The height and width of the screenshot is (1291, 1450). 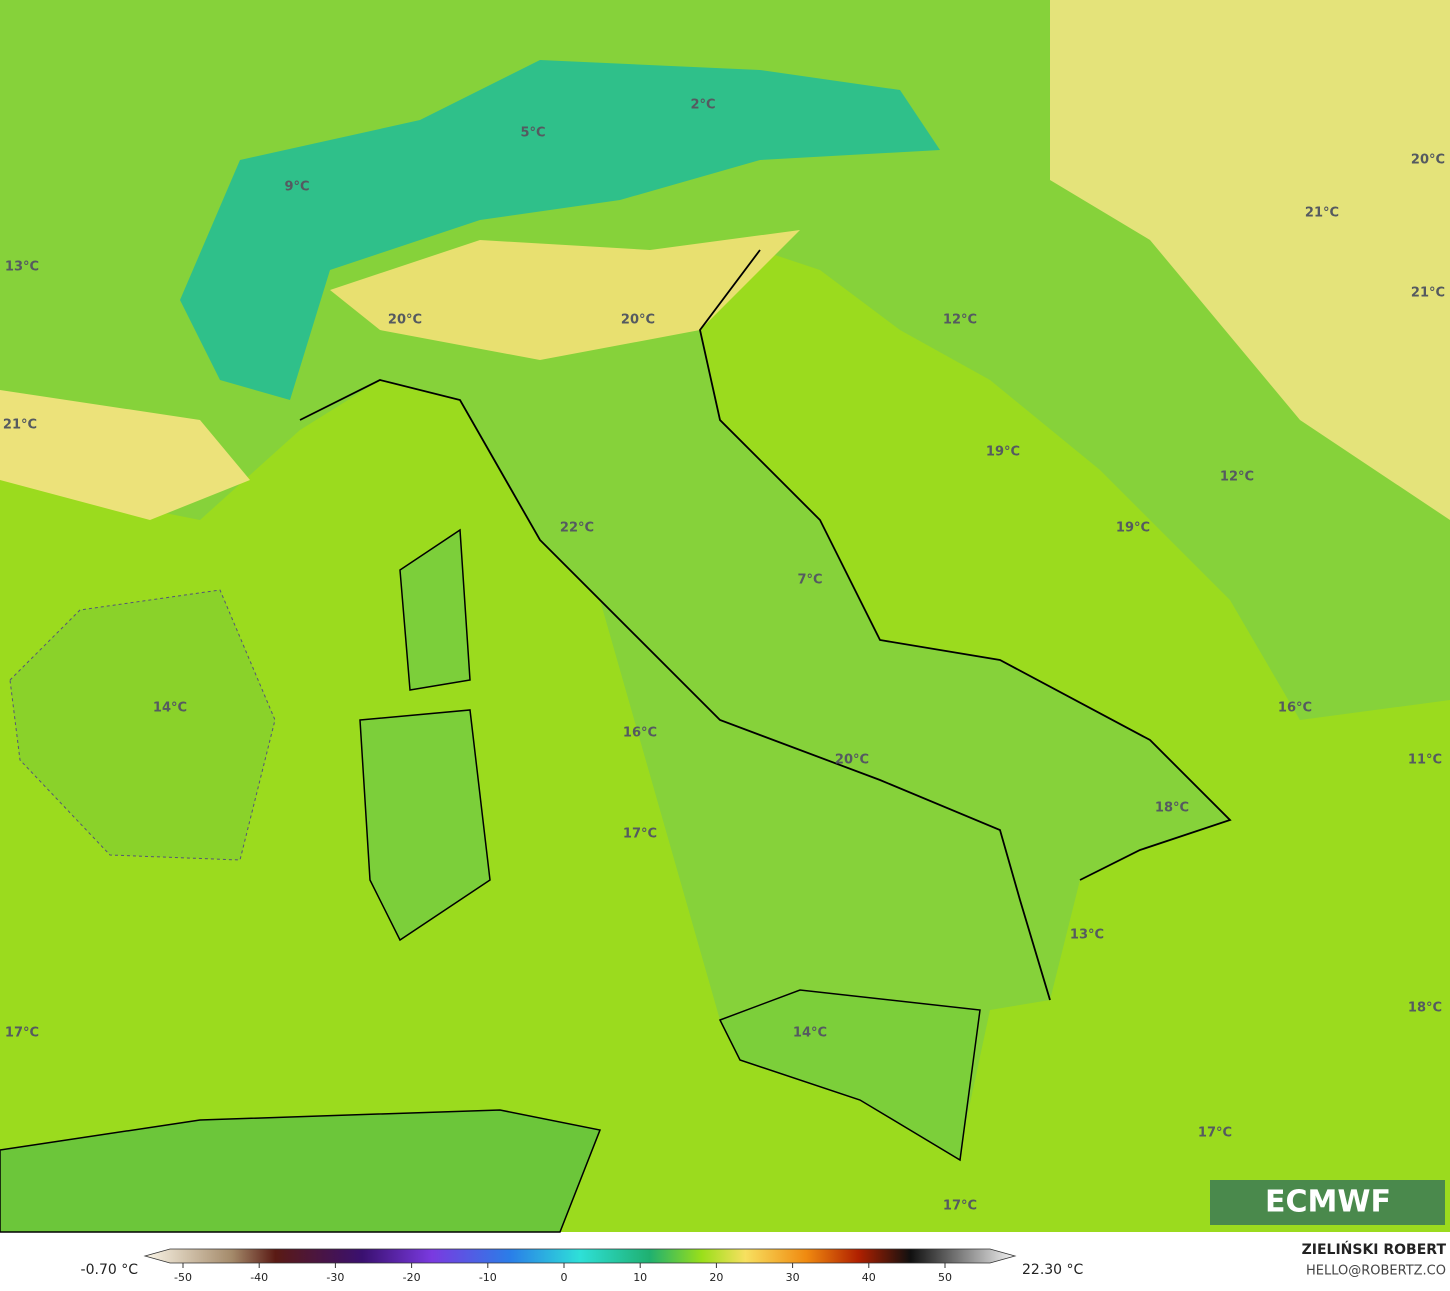 I want to click on logo-box, so click(x=1327, y=1202).